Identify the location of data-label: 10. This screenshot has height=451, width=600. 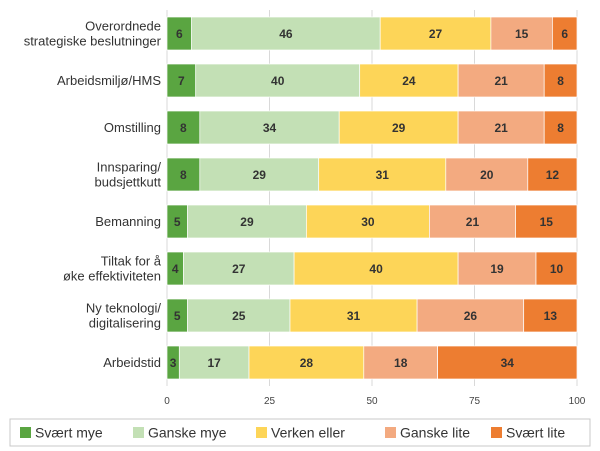
(557, 269).